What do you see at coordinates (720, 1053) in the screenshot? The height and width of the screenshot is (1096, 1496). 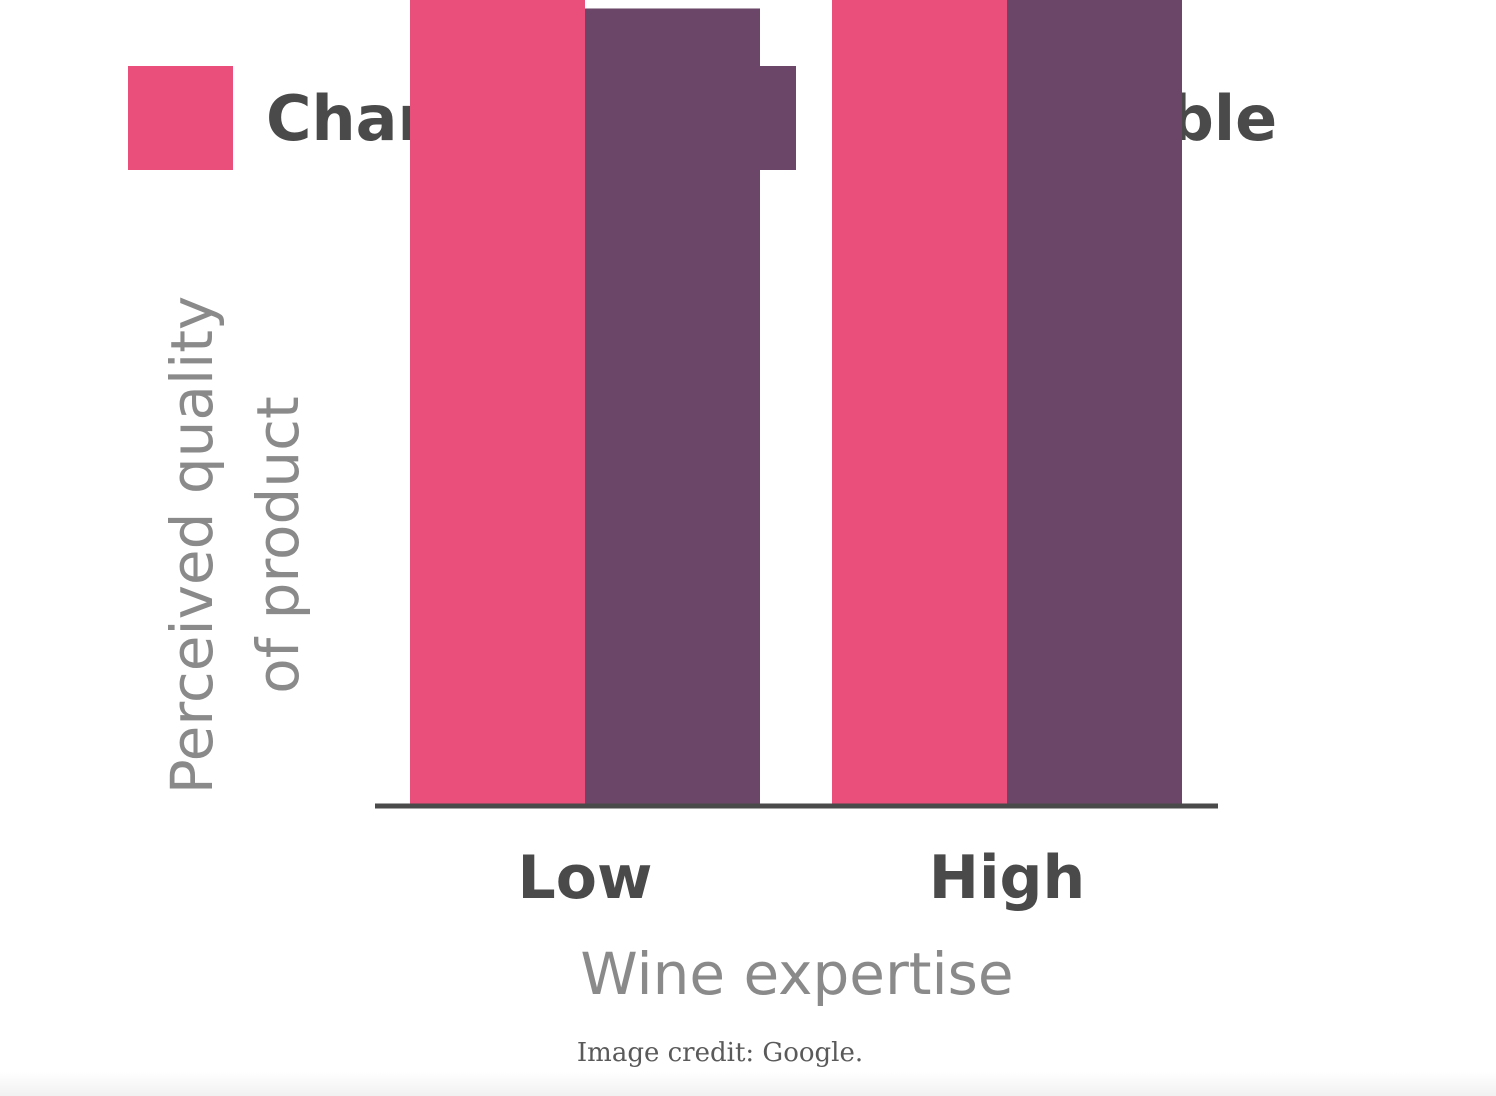 I see `image-credit: Image credit: Google.` at bounding box center [720, 1053].